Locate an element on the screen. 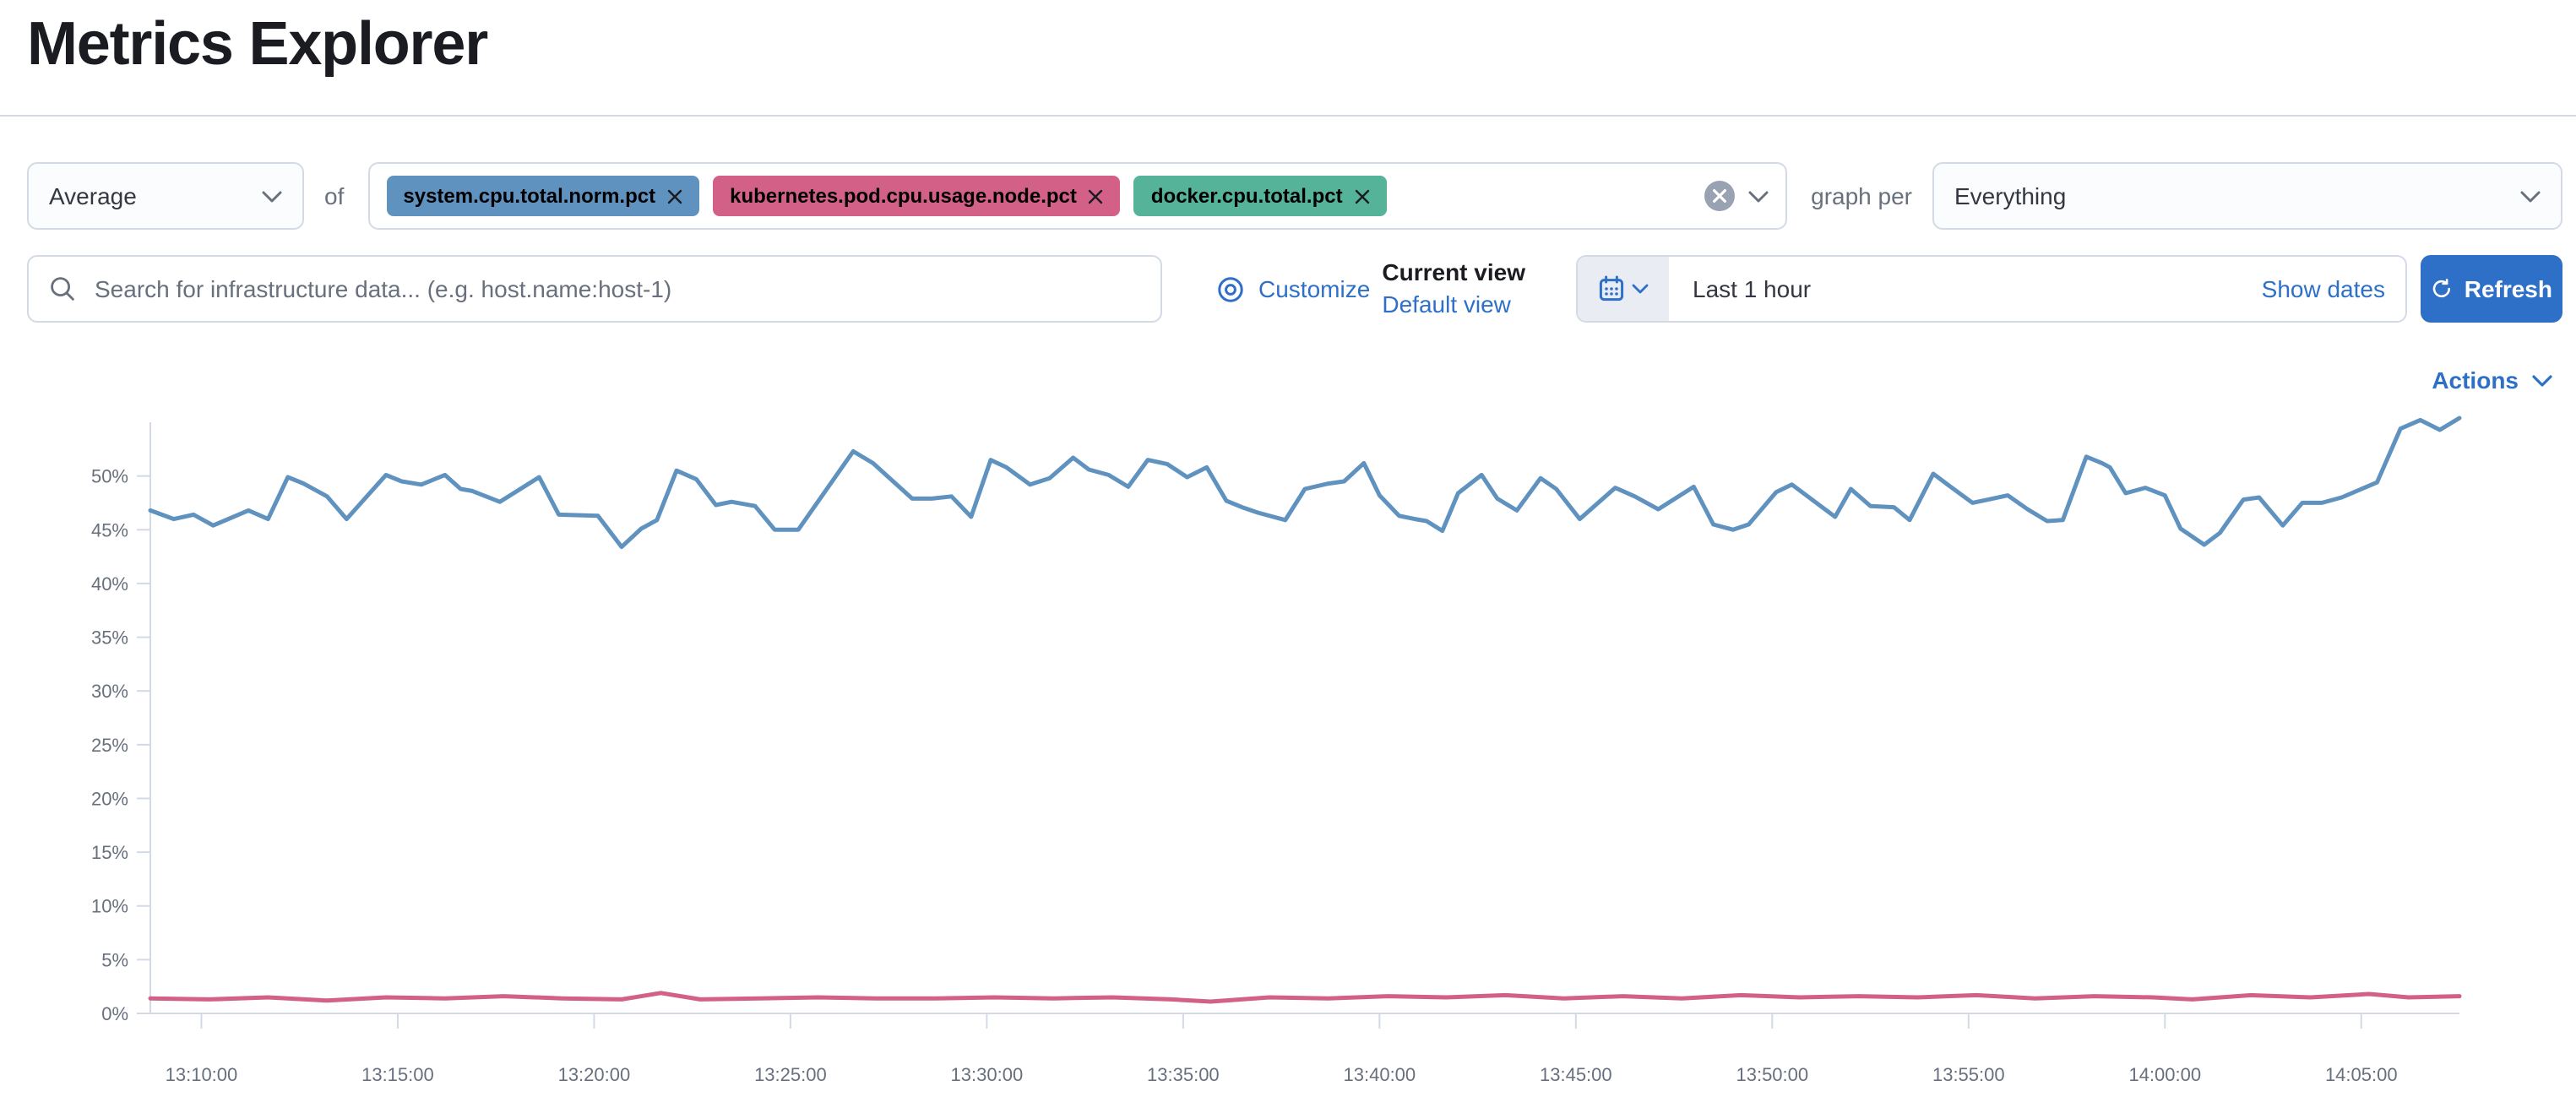  calendar-icon is located at coordinates (1611, 288).